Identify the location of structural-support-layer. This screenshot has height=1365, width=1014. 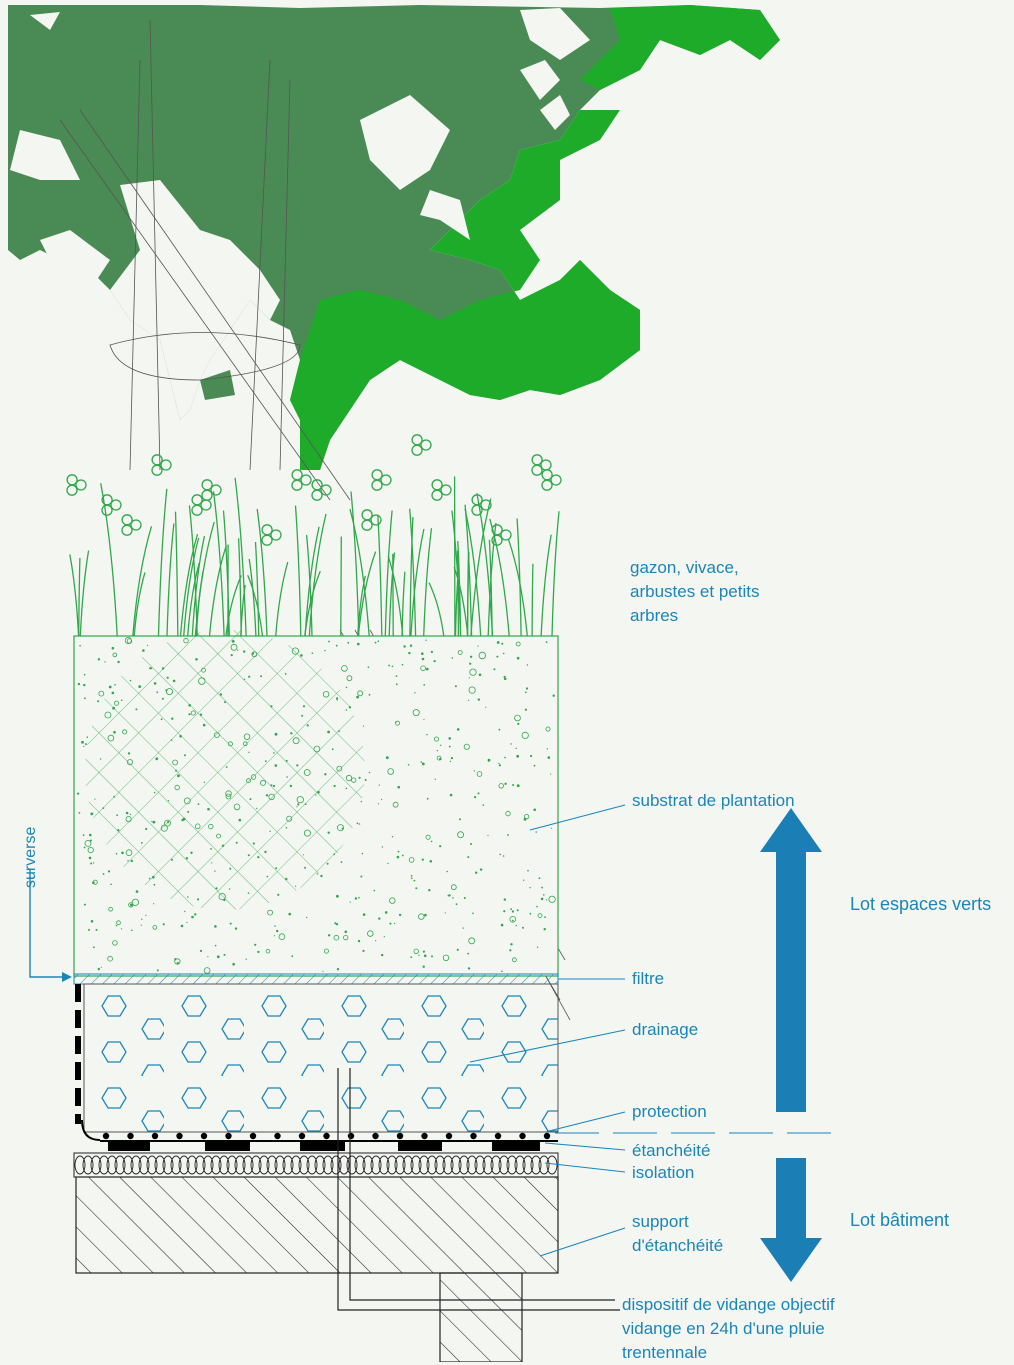
(317, 1269).